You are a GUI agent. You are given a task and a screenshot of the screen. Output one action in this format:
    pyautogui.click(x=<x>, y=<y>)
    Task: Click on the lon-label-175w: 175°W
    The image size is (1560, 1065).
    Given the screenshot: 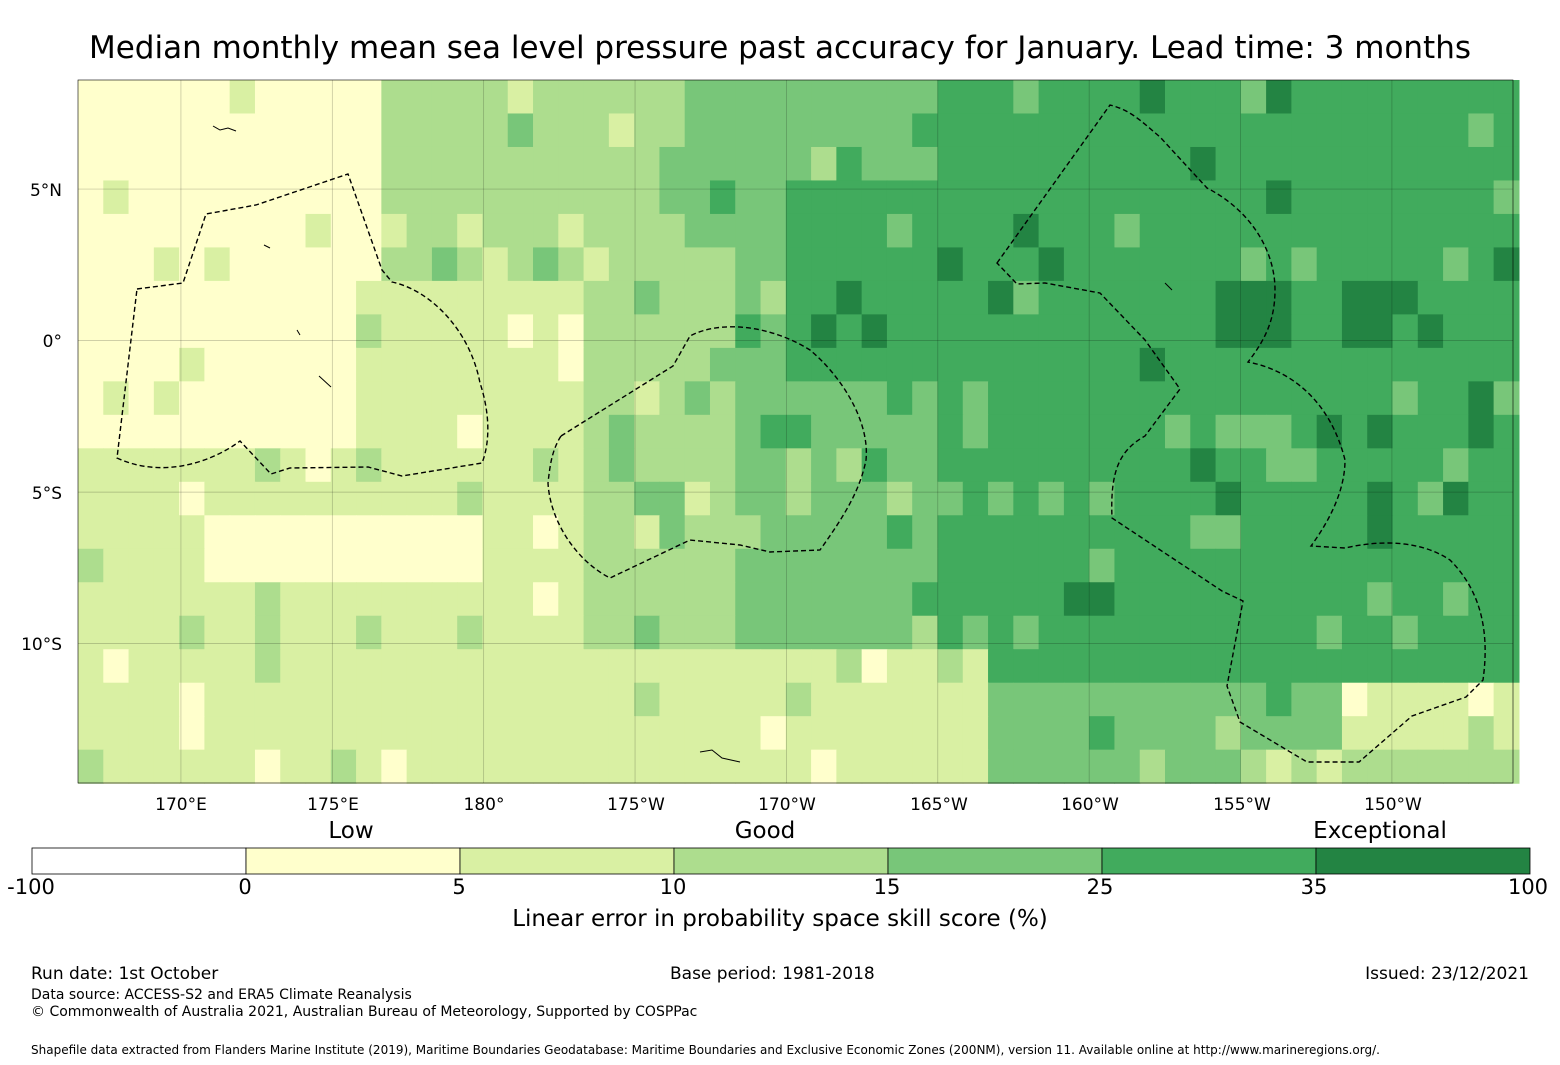 What is the action you would take?
    pyautogui.click(x=636, y=805)
    